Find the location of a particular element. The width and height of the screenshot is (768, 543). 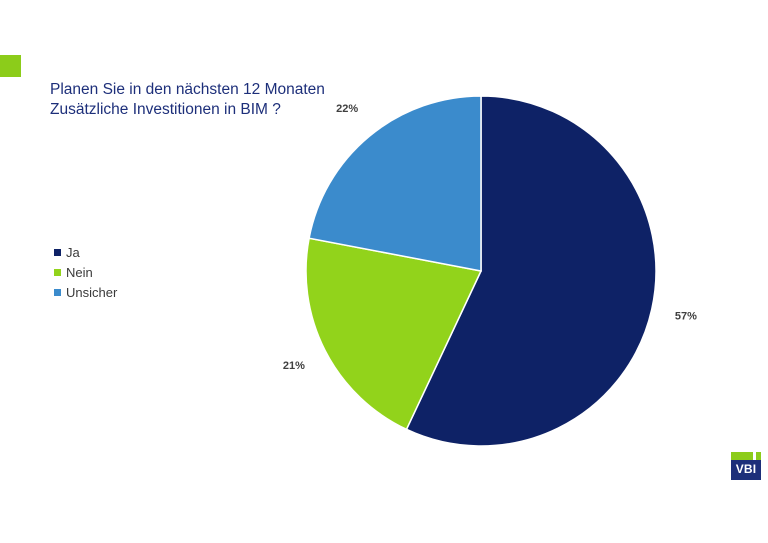

pie-slice-unsicher is located at coordinates (395, 183).